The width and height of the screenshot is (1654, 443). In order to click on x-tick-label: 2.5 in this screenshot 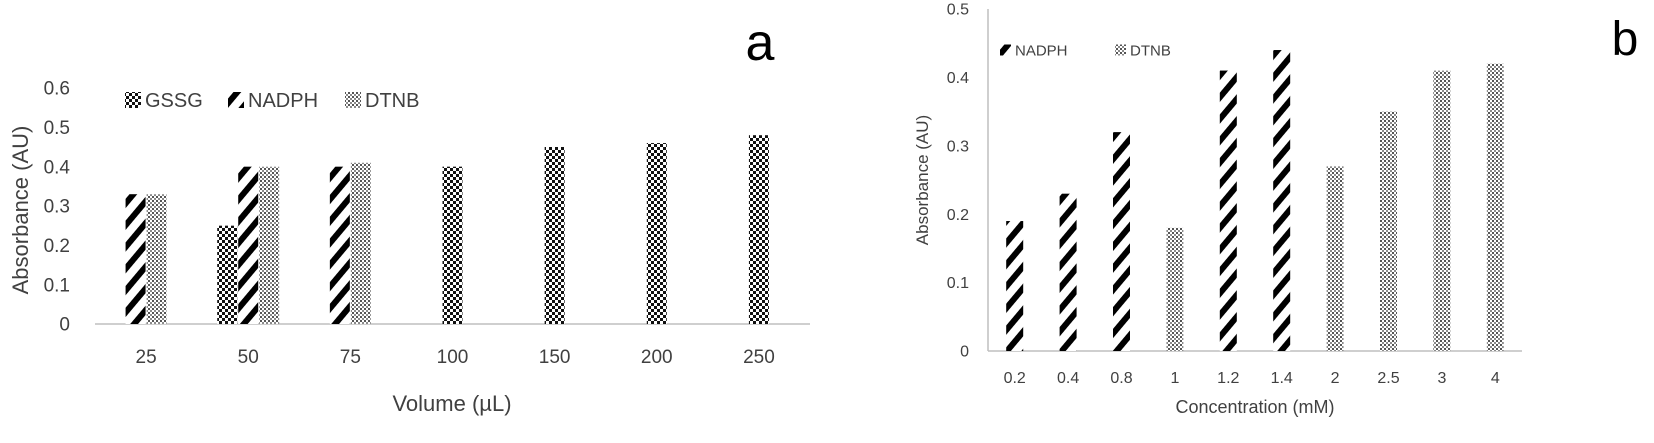, I will do `click(1388, 378)`.